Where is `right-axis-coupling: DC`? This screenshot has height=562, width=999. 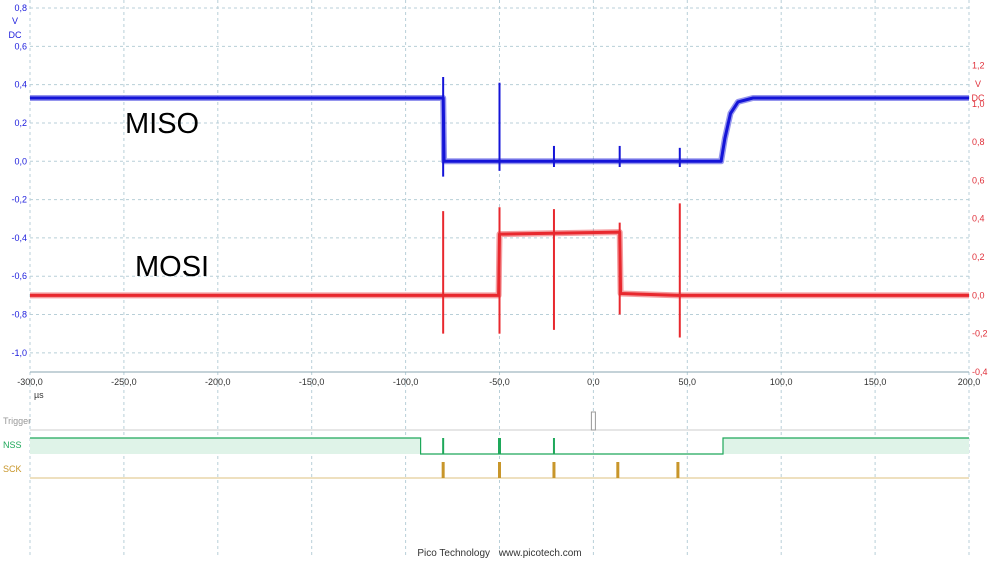 right-axis-coupling: DC is located at coordinates (978, 98).